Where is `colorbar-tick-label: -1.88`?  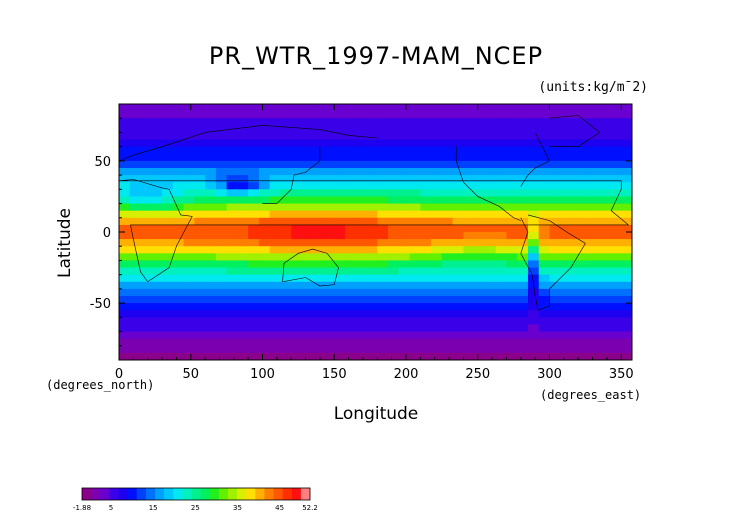 colorbar-tick-label: -1.88 is located at coordinates (82, 508).